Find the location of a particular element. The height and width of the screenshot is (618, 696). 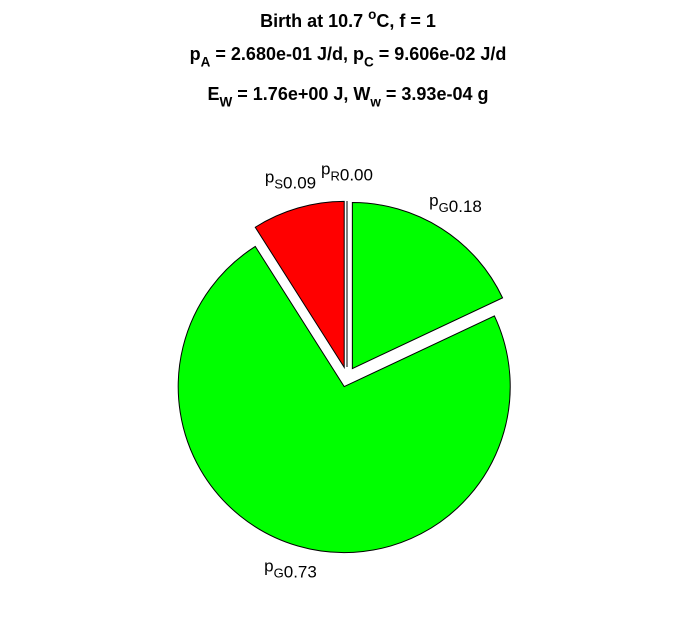

title-text: Birth at 10.7 is located at coordinates (314, 21).